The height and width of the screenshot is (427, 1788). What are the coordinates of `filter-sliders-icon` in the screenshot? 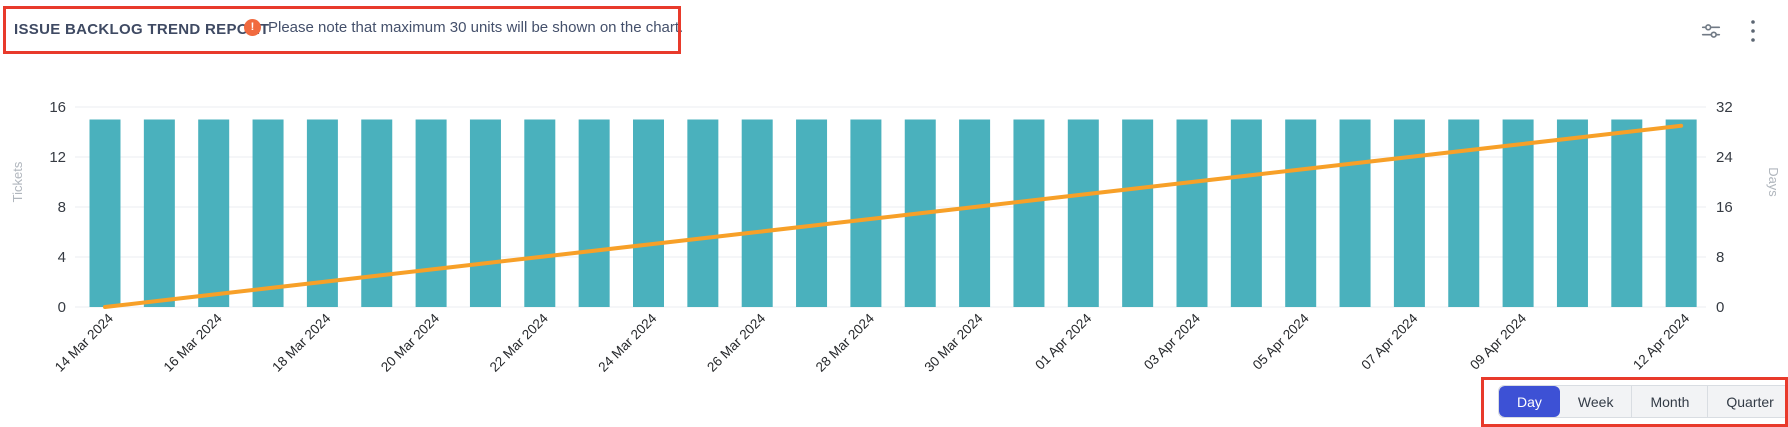 It's located at (1711, 31).